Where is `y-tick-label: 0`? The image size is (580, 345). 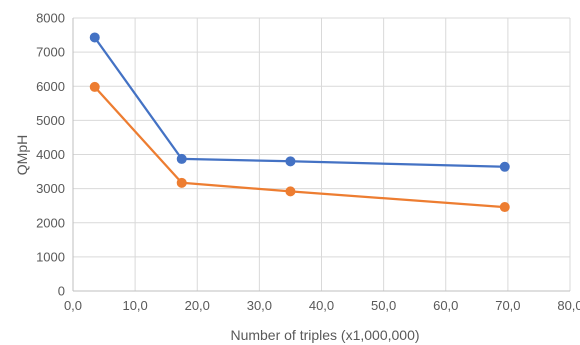 y-tick-label: 0 is located at coordinates (61, 291).